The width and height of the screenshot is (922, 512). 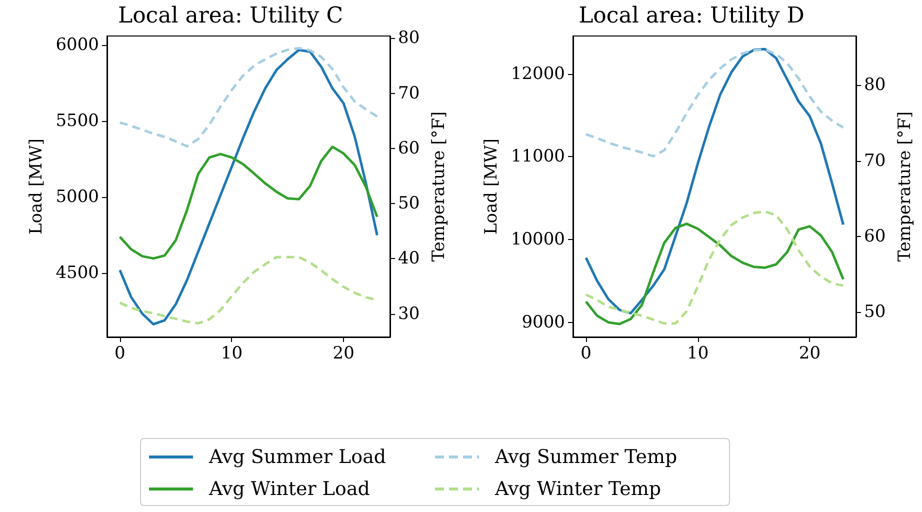 What do you see at coordinates (543, 322) in the screenshot?
I see `y-tick-label: 9000` at bounding box center [543, 322].